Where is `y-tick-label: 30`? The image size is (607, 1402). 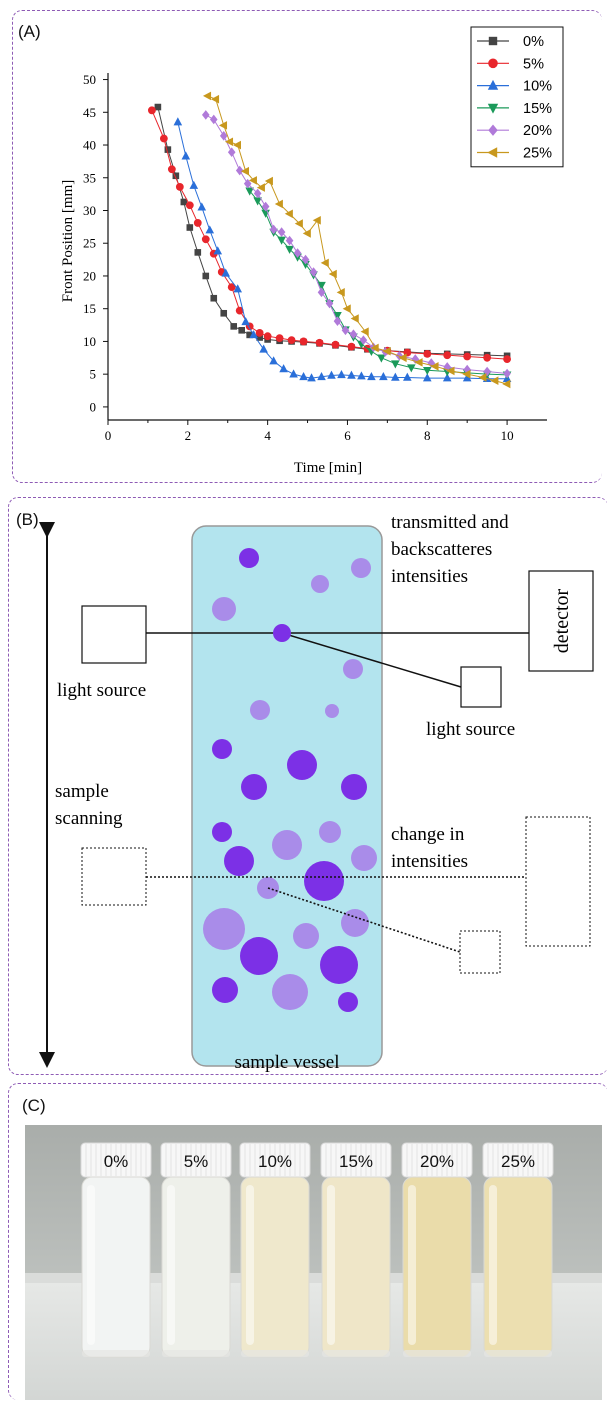 y-tick-label: 30 is located at coordinates (89, 210).